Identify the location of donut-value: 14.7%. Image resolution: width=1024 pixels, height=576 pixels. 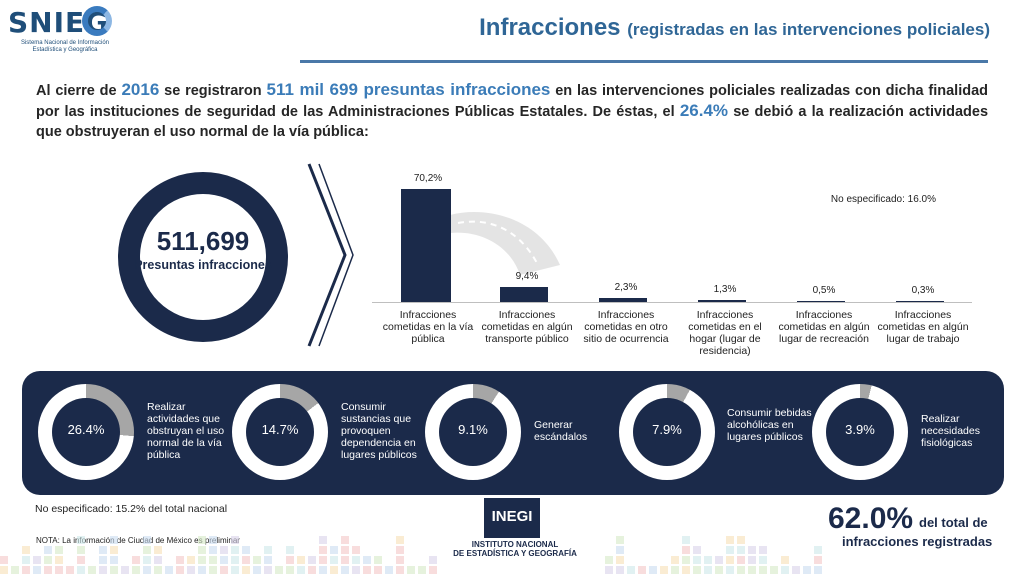
(280, 429).